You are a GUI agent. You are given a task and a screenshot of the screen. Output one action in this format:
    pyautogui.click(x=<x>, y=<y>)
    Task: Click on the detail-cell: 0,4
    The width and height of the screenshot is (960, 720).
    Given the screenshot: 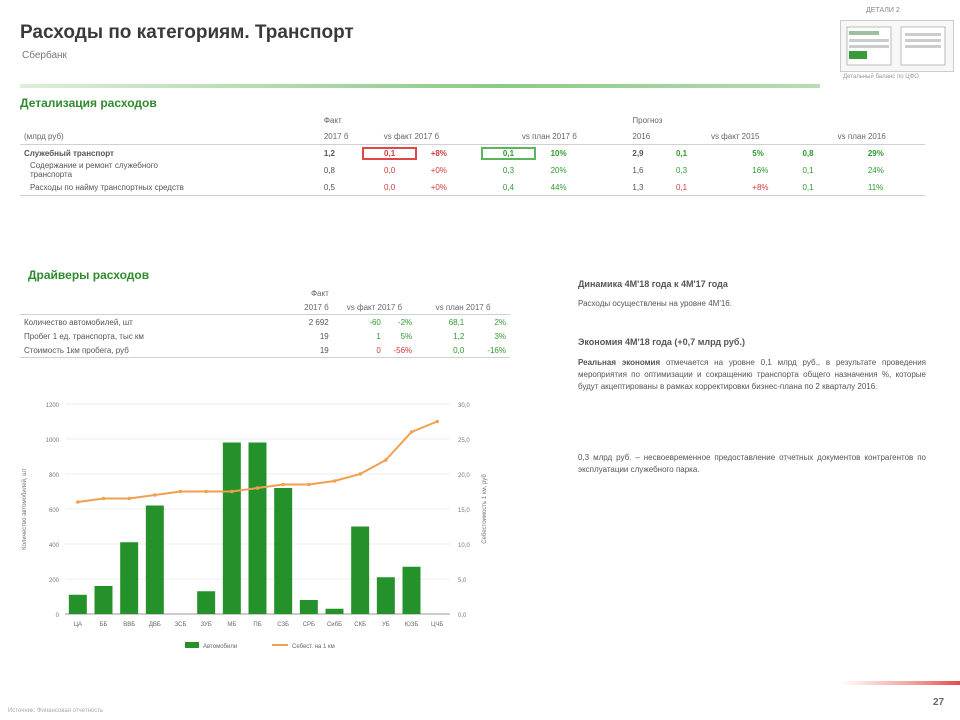 What is the action you would take?
    pyautogui.click(x=508, y=187)
    